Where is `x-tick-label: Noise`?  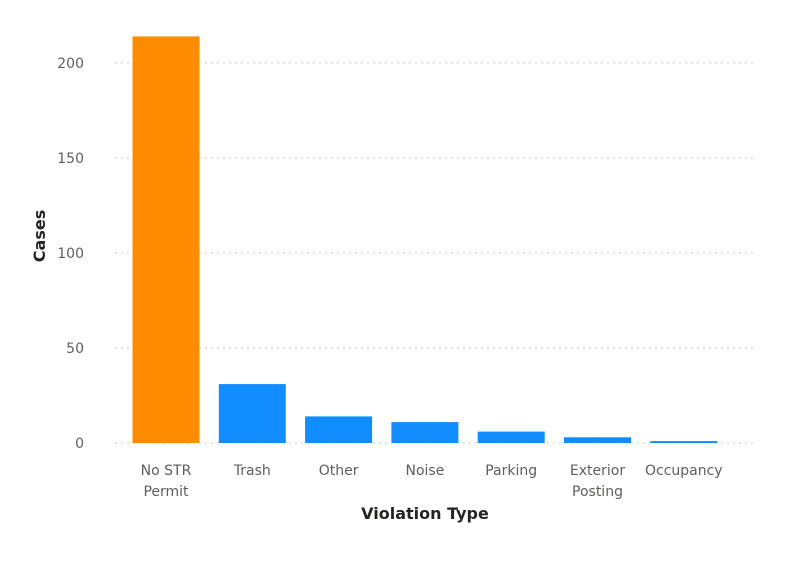
x-tick-label: Noise is located at coordinates (424, 471).